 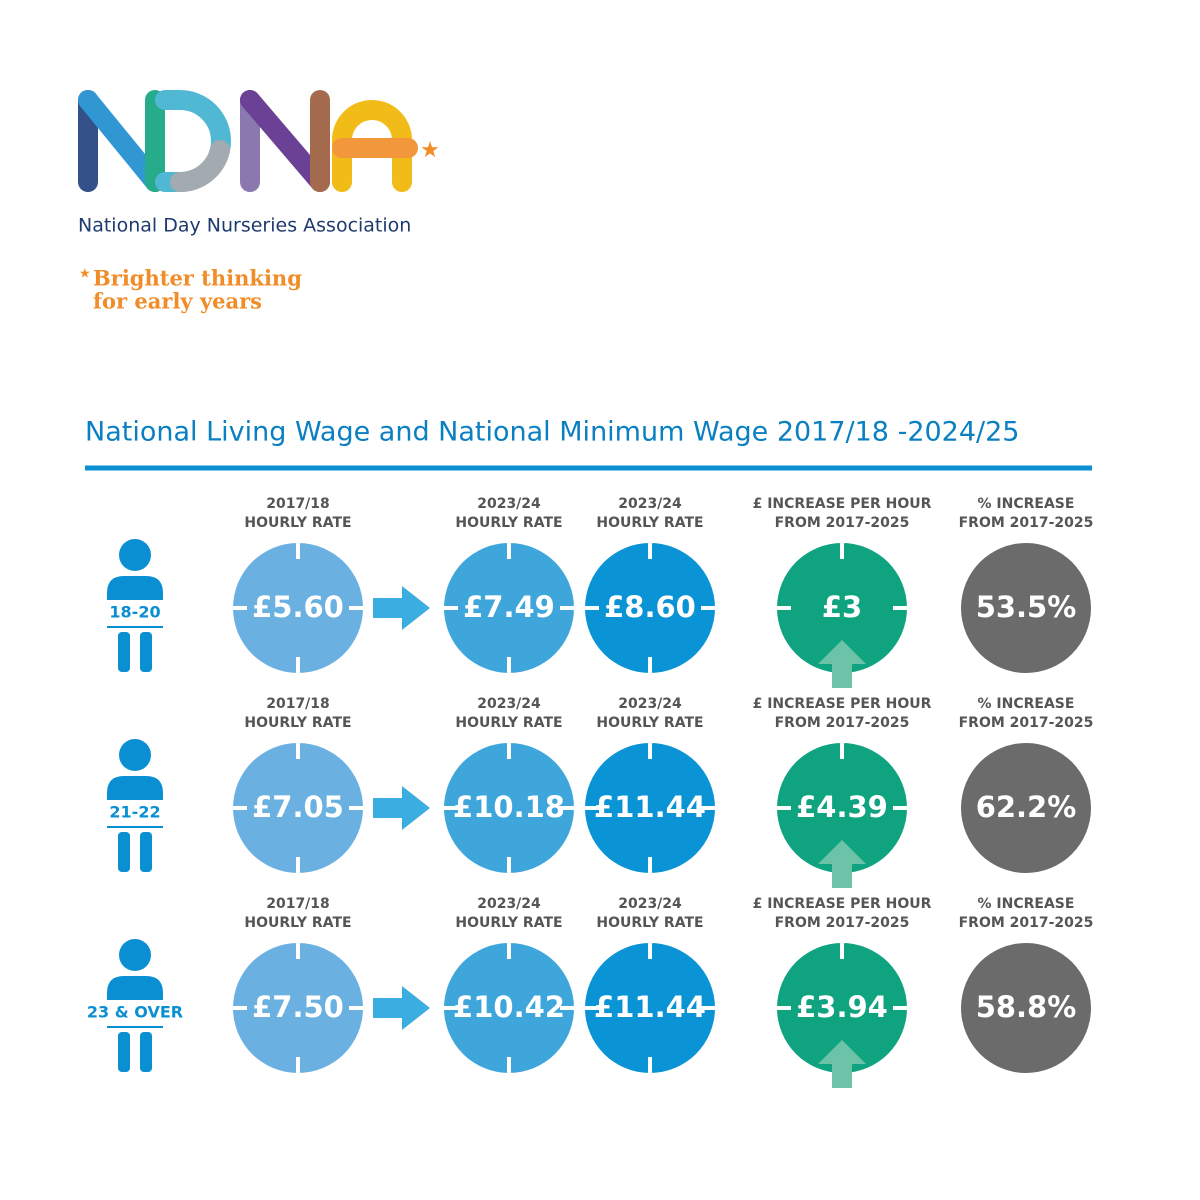 I want to click on cell-value: £7.05, so click(x=298, y=807).